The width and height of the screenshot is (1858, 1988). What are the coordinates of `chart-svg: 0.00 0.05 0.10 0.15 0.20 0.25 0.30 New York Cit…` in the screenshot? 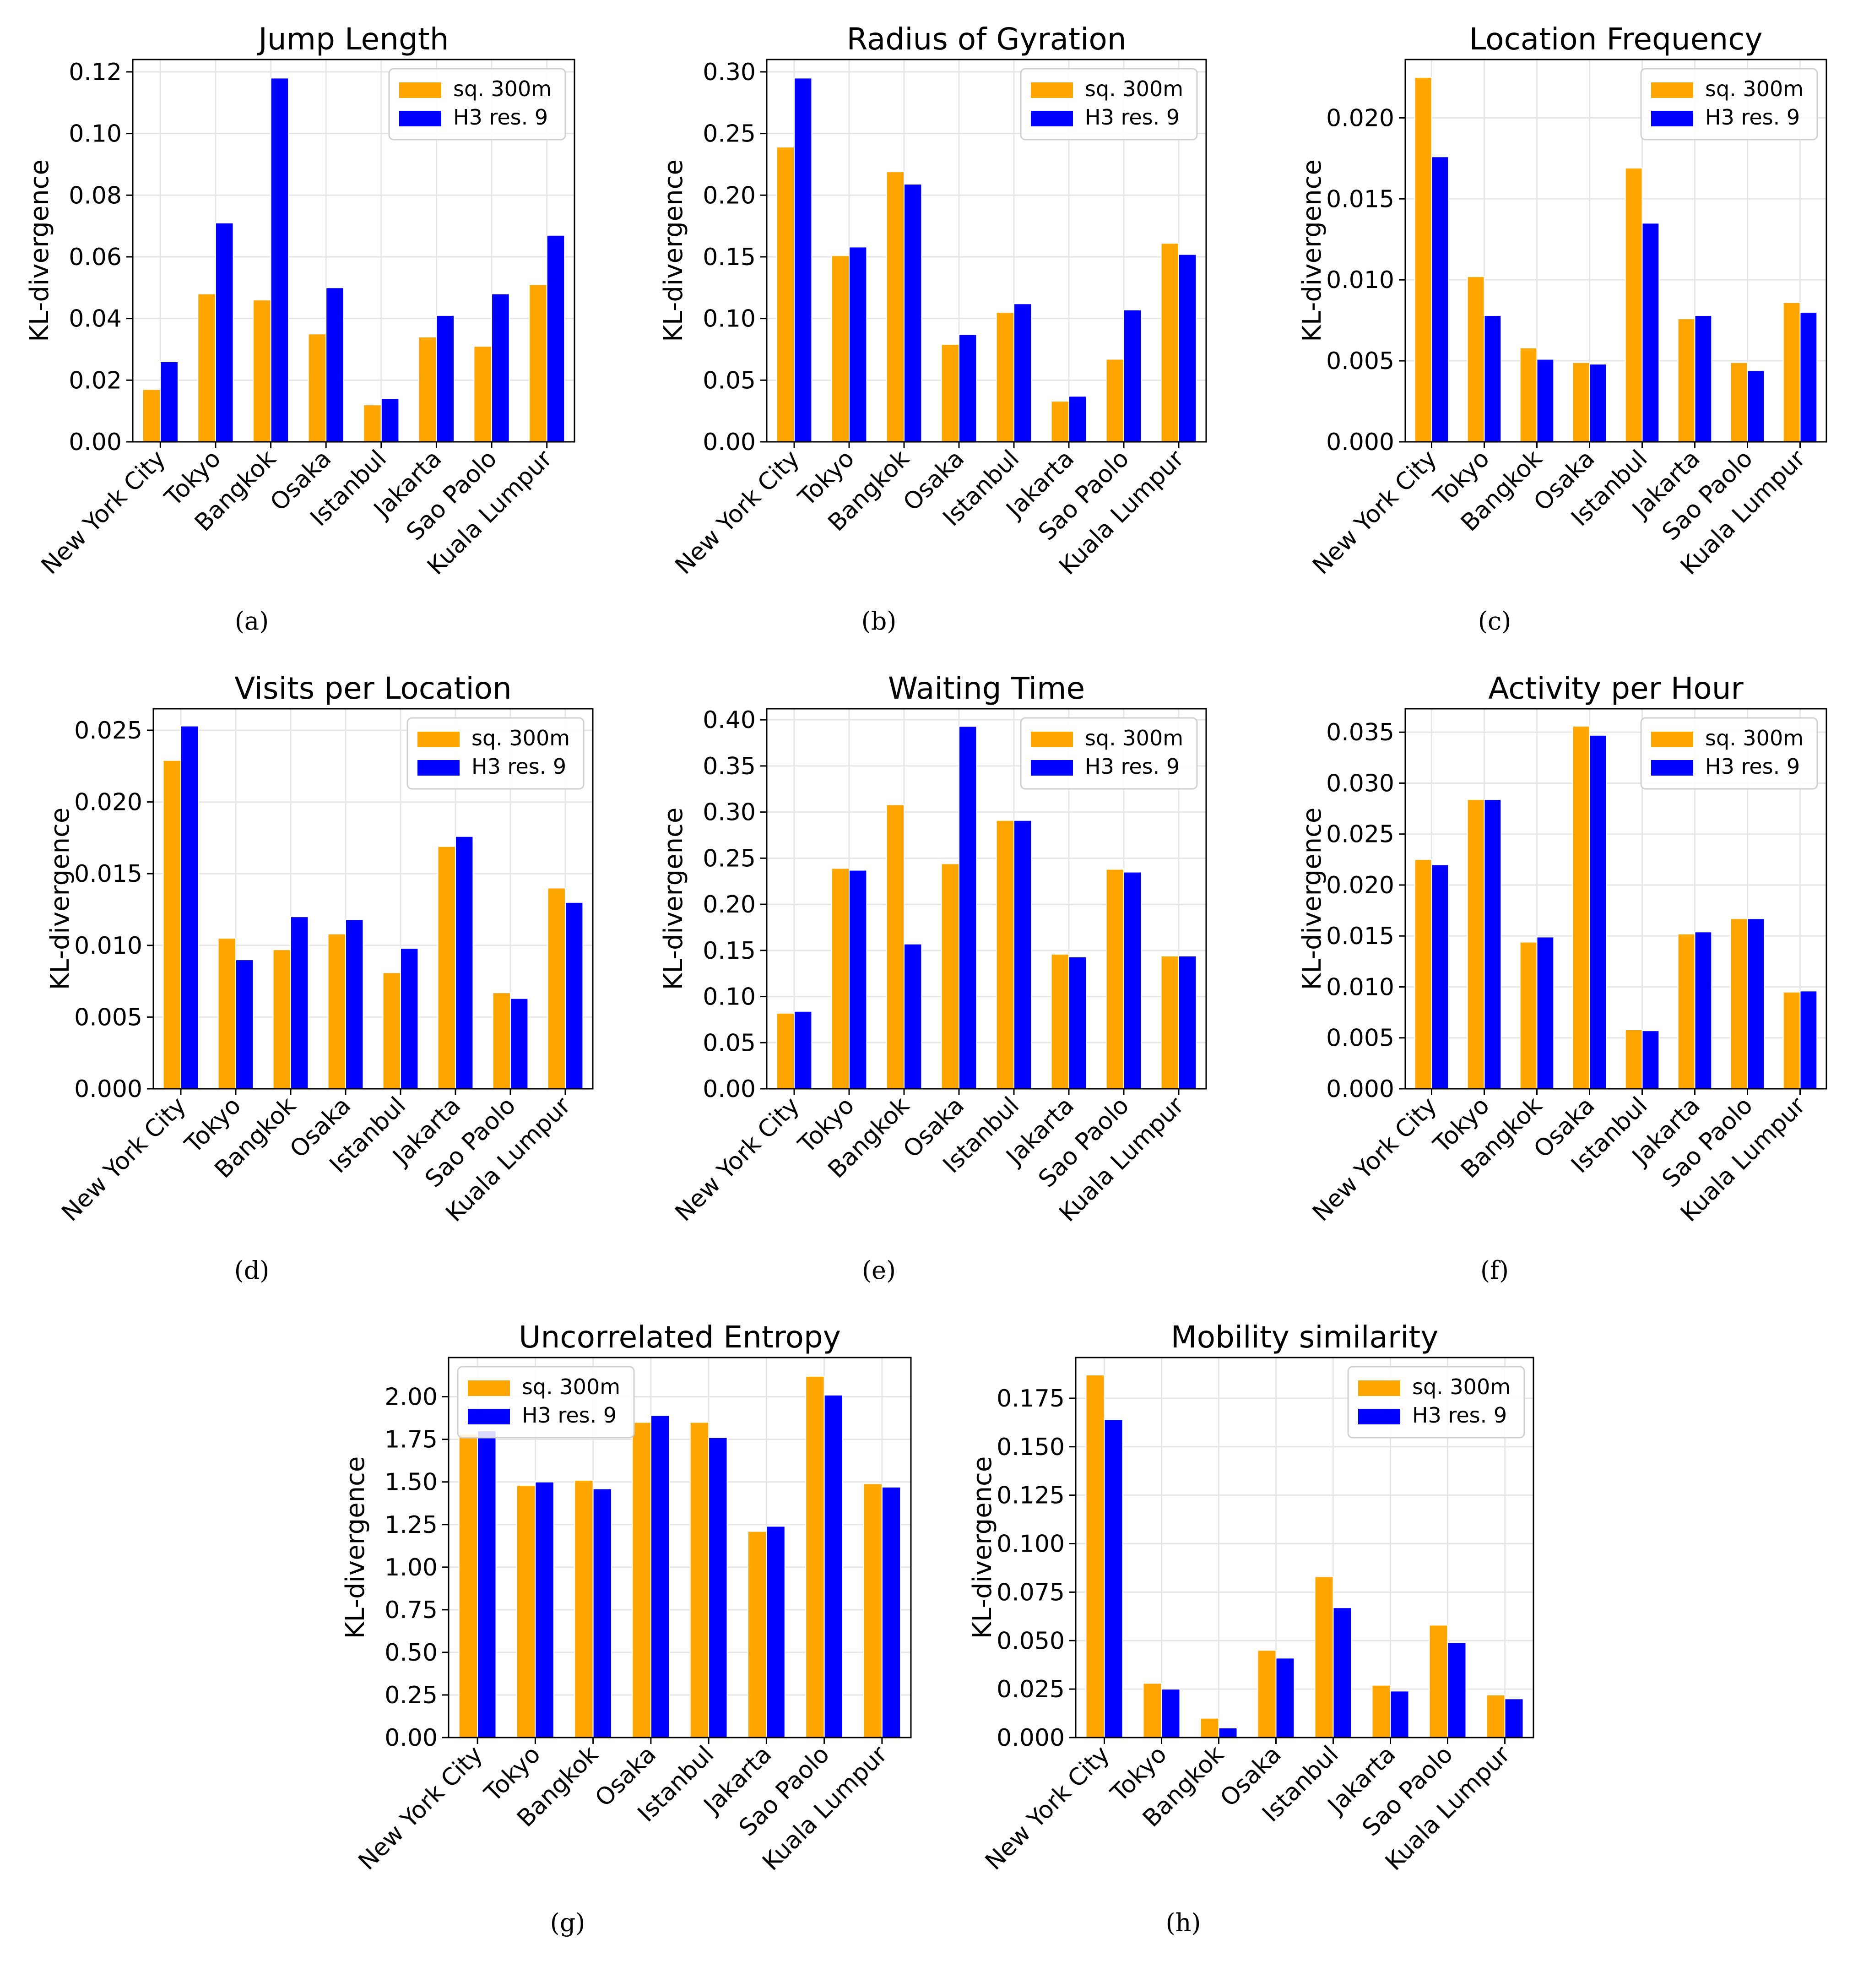 It's located at (933, 301).